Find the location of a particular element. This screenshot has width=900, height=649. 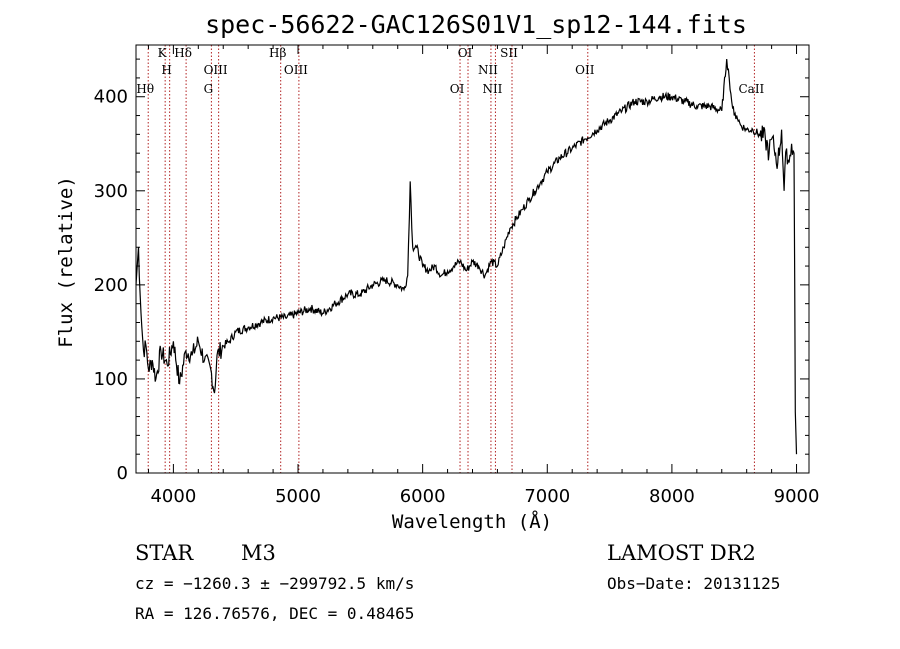

spectral-line-label: Hβ is located at coordinates (277, 53).